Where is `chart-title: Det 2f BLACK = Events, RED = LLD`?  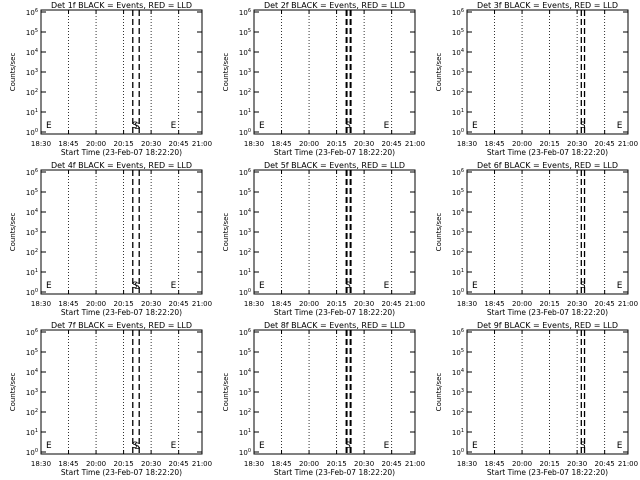
chart-title: Det 2f BLACK = Events, RED = LLD is located at coordinates (334, 5).